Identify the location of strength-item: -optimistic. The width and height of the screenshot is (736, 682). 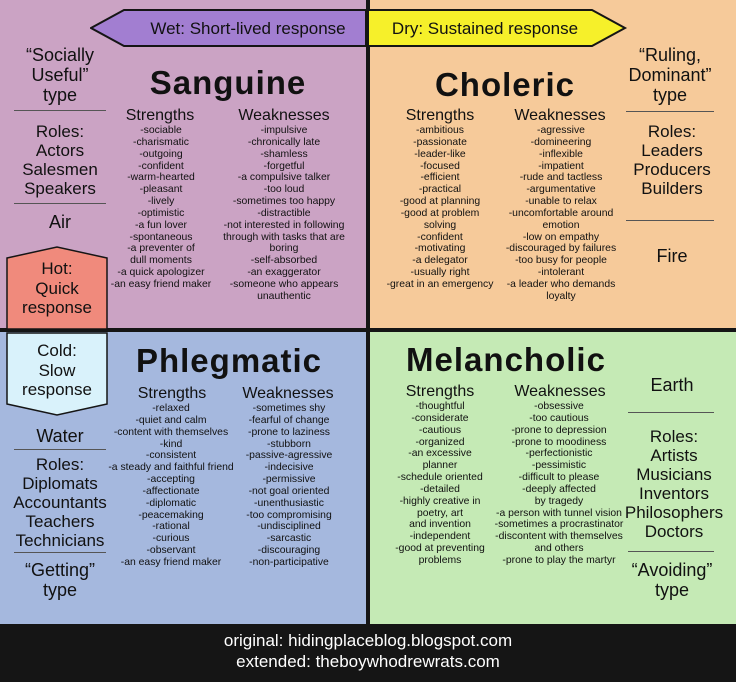
(161, 213).